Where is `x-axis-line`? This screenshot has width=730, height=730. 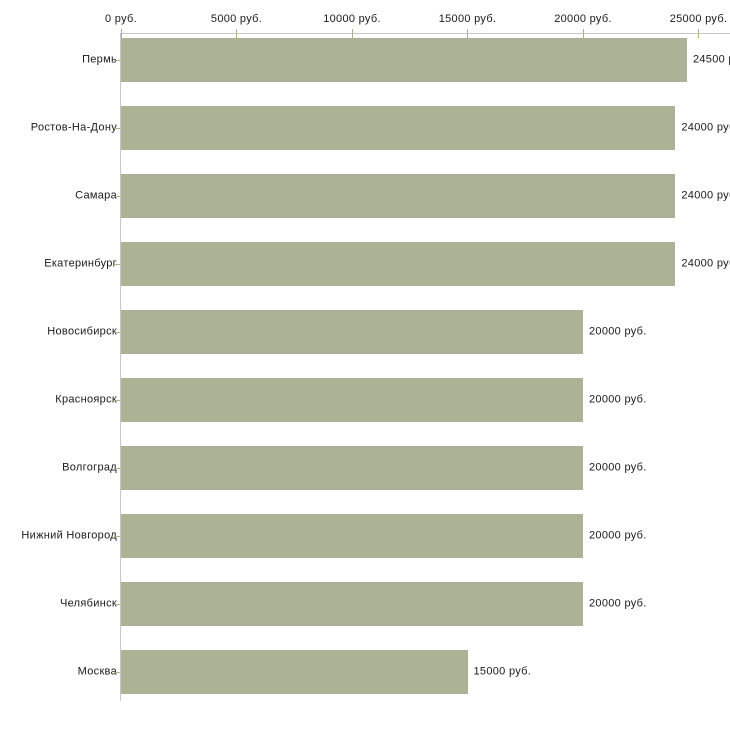
x-axis-line is located at coordinates (425, 33).